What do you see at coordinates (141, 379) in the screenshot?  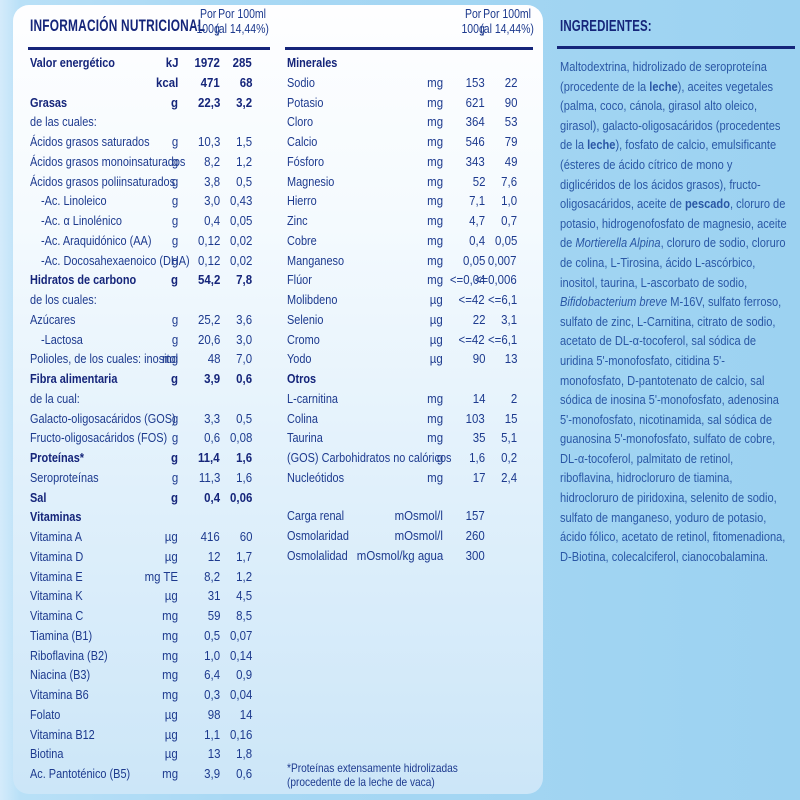 I see `table-row: Fibra alimentaria g 3,9 0,6` at bounding box center [141, 379].